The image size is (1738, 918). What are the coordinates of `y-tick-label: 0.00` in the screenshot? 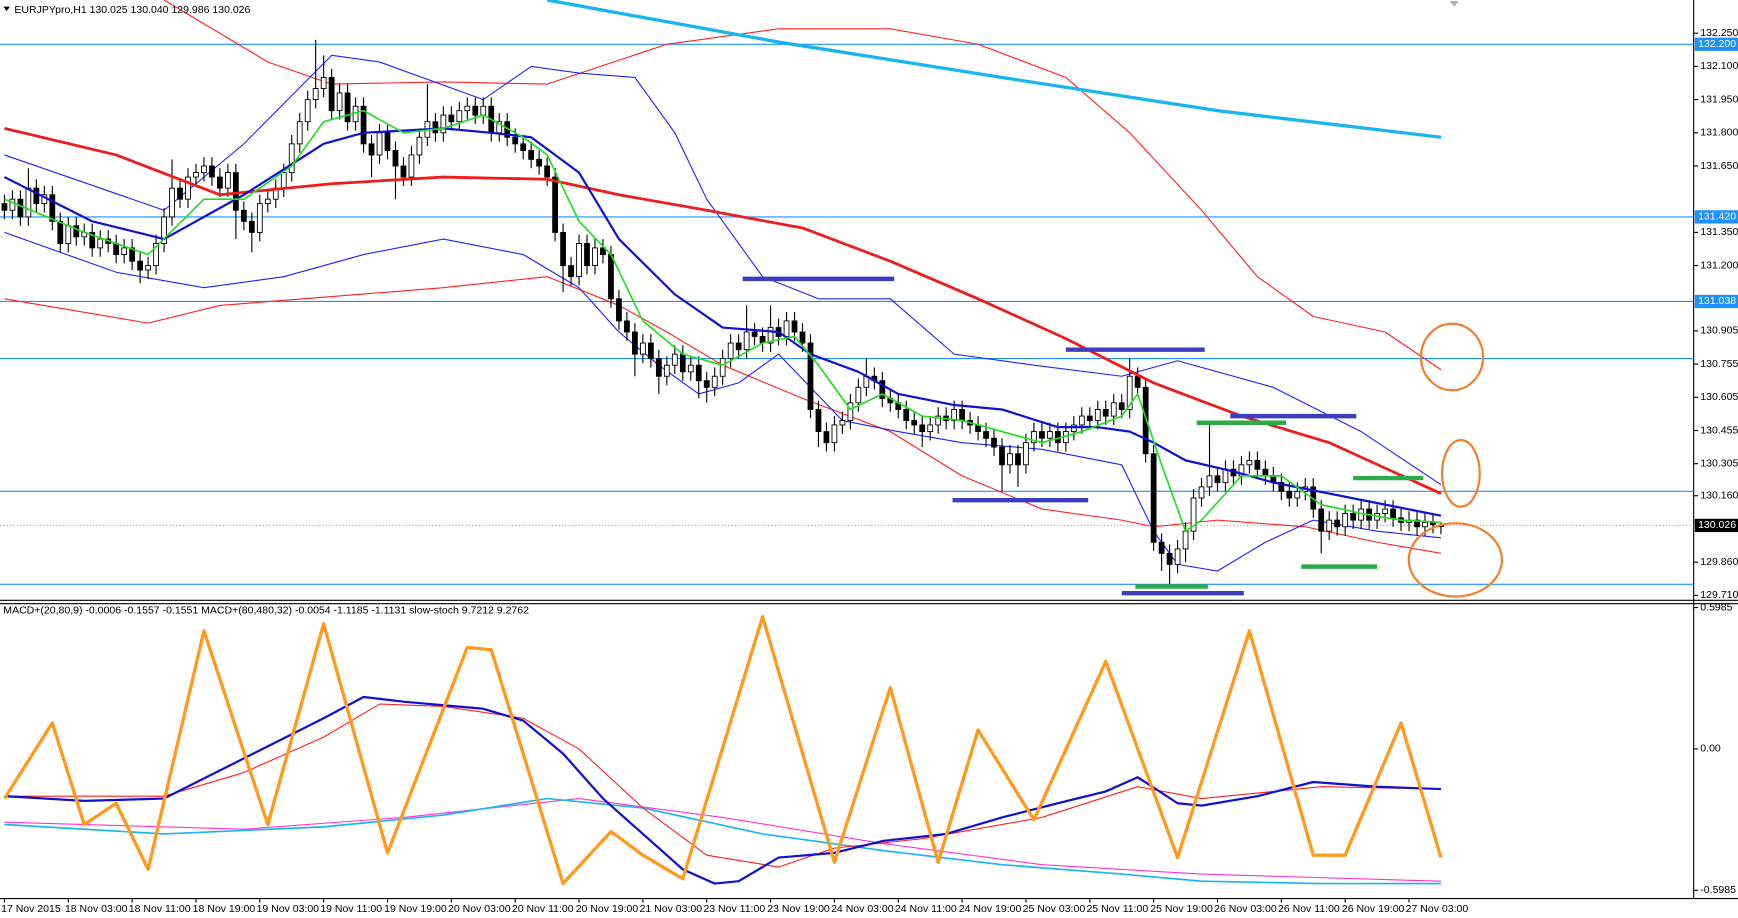 It's located at (1710, 749).